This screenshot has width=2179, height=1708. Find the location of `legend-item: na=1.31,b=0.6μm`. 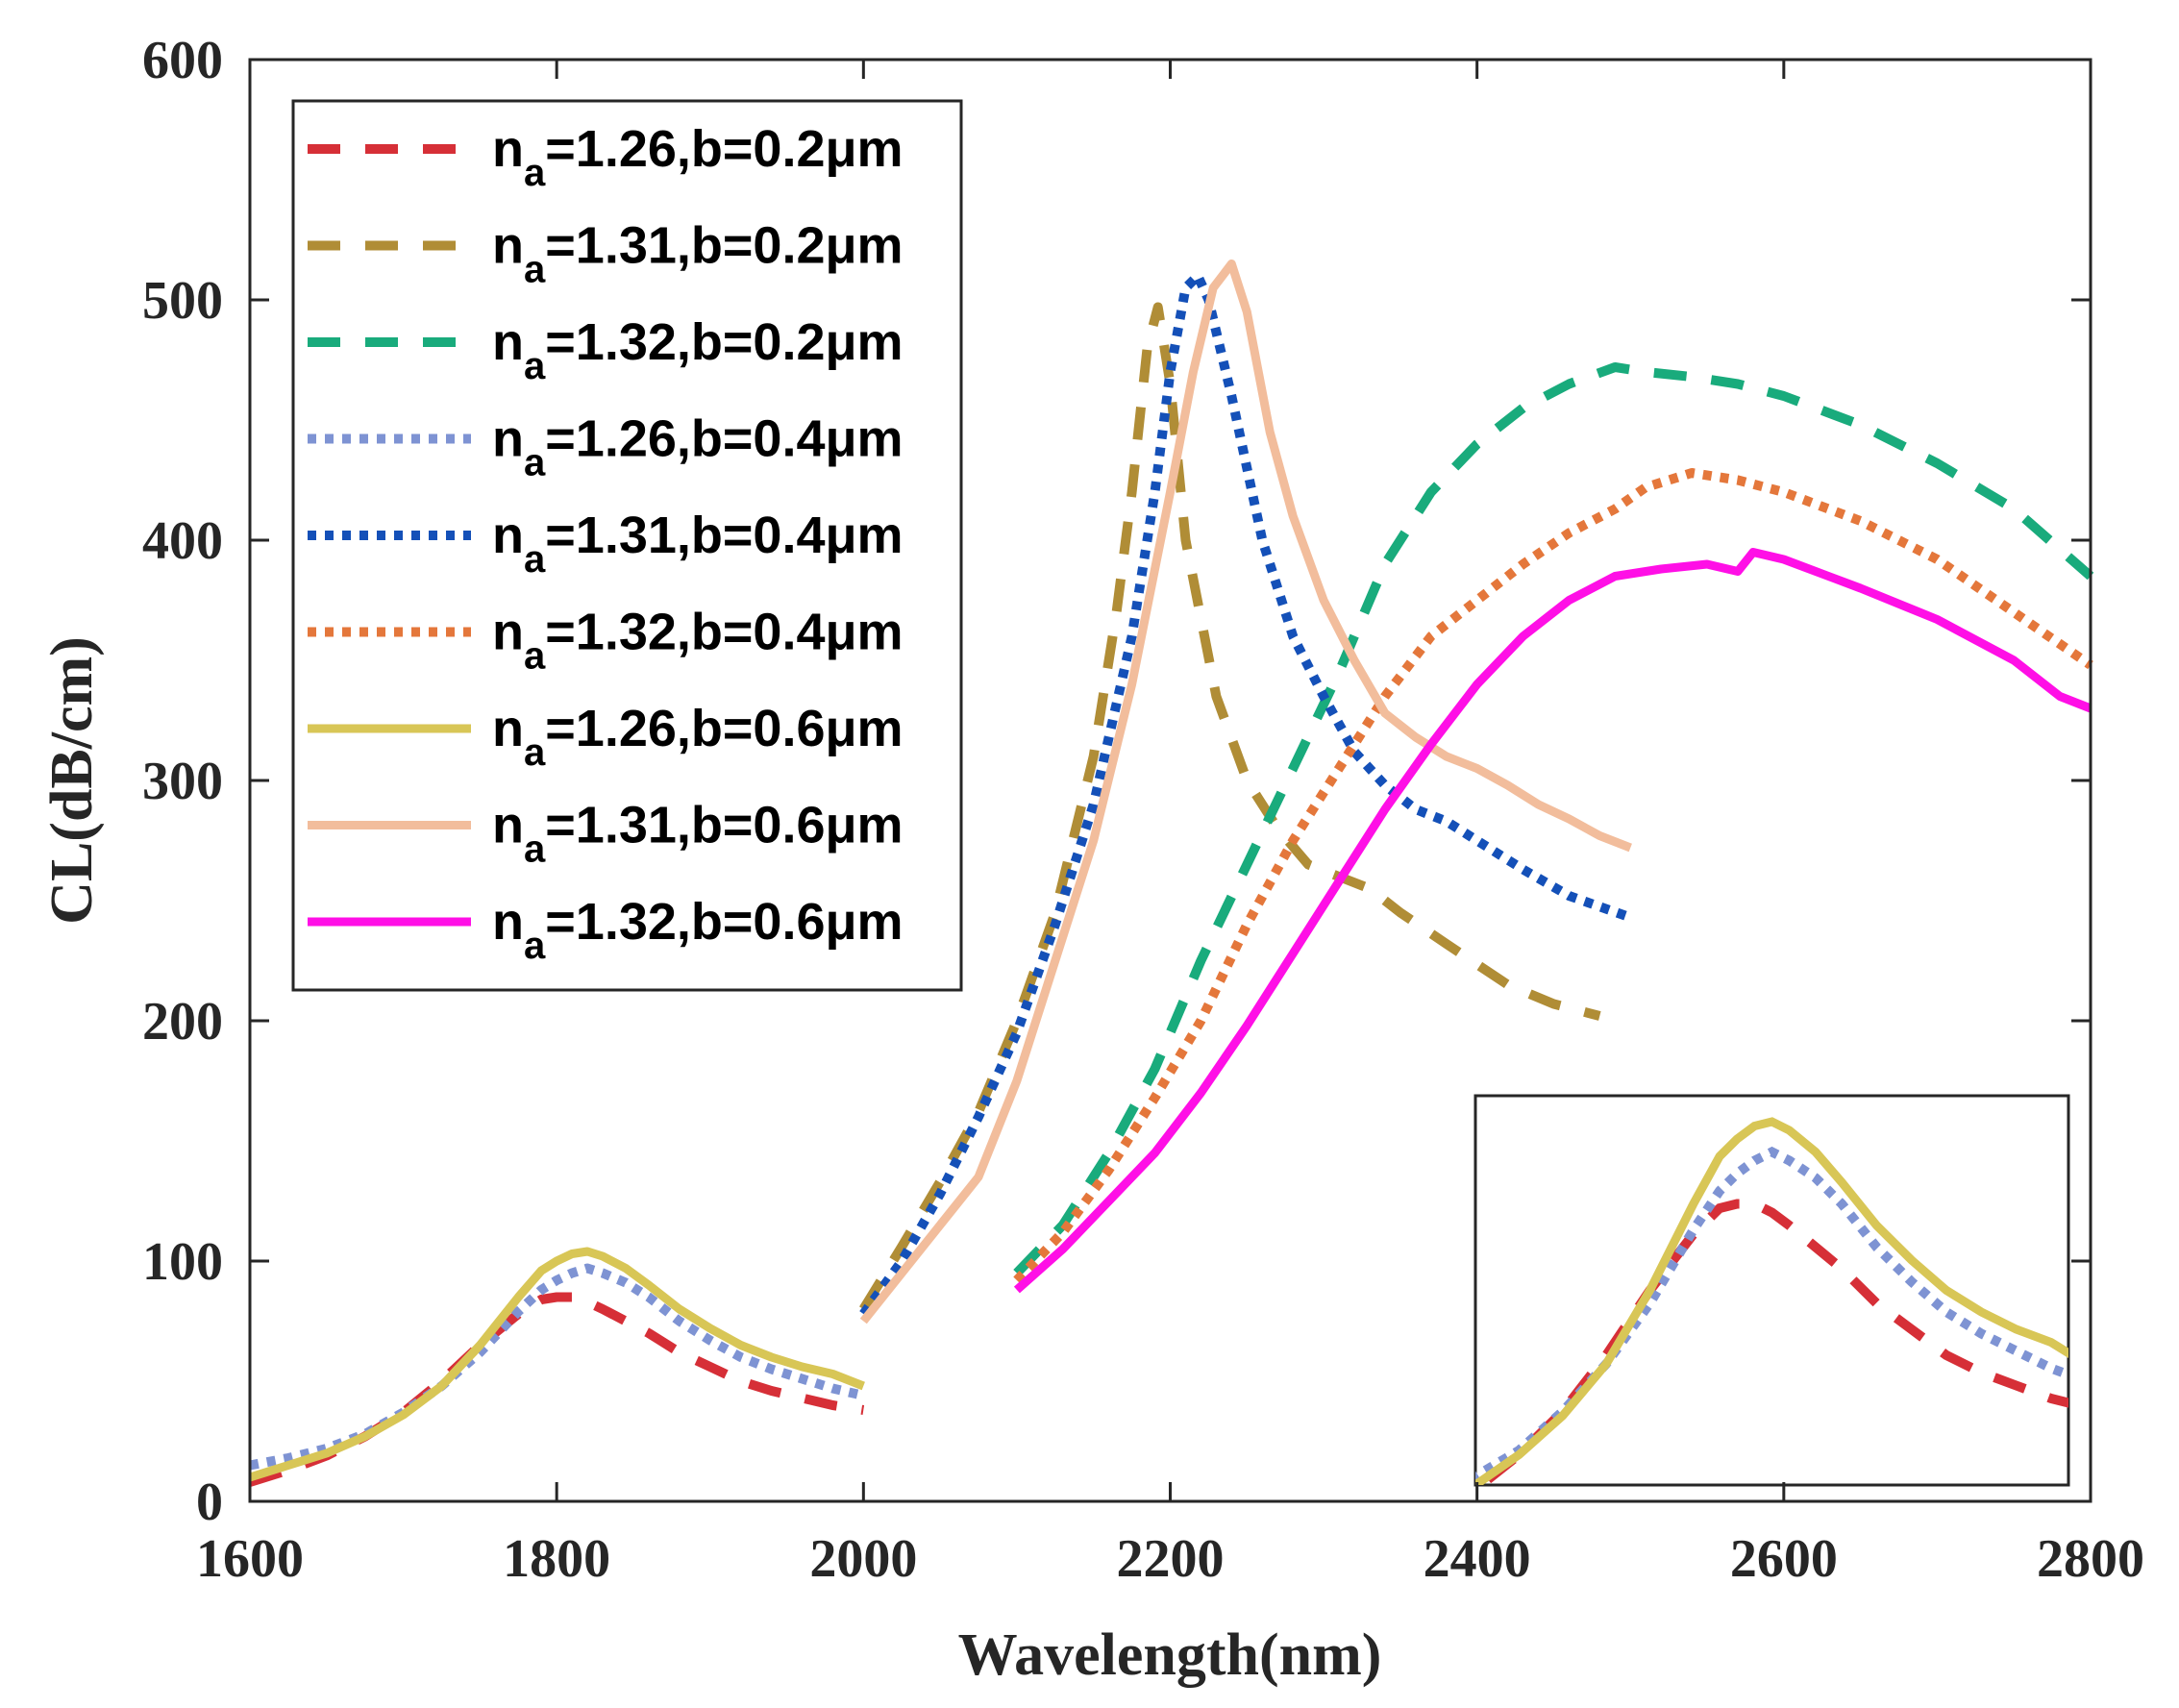

legend-item: na=1.31,b=0.6μm is located at coordinates (606, 834).